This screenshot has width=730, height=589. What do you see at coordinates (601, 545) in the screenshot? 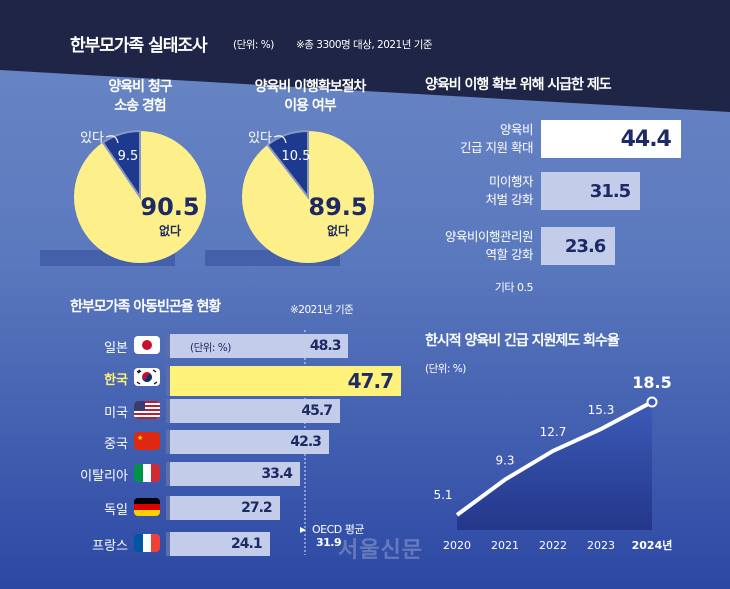
I see `recovery-year-tick: 2023` at bounding box center [601, 545].